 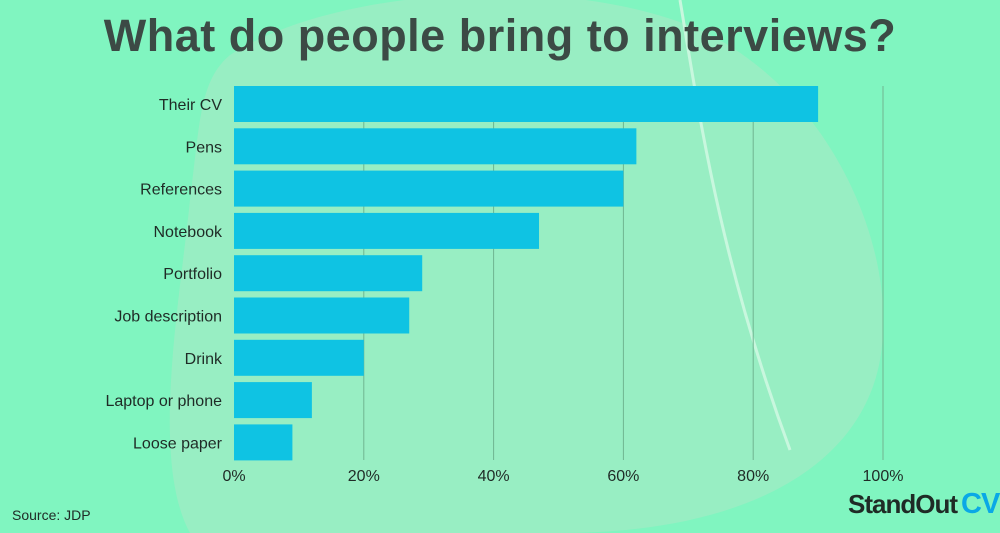 I want to click on category-label: Drink, so click(x=204, y=359).